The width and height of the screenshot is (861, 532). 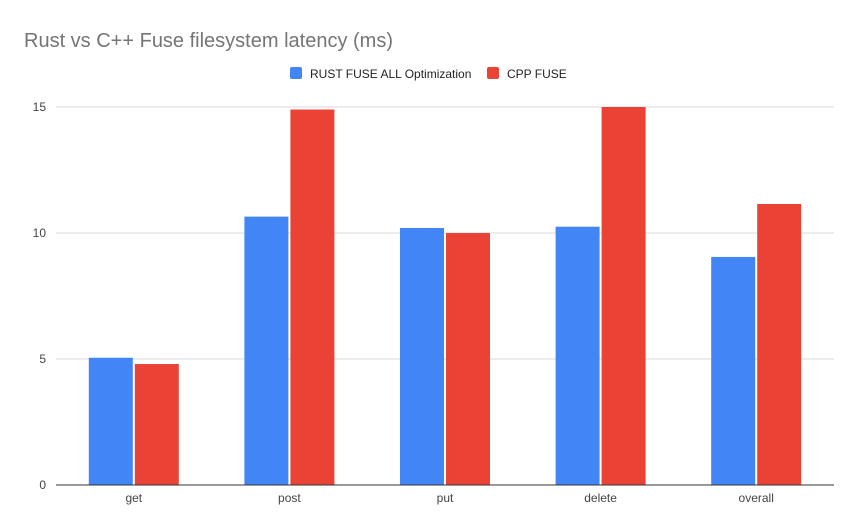 What do you see at coordinates (40, 107) in the screenshot?
I see `y-tick-label: 15` at bounding box center [40, 107].